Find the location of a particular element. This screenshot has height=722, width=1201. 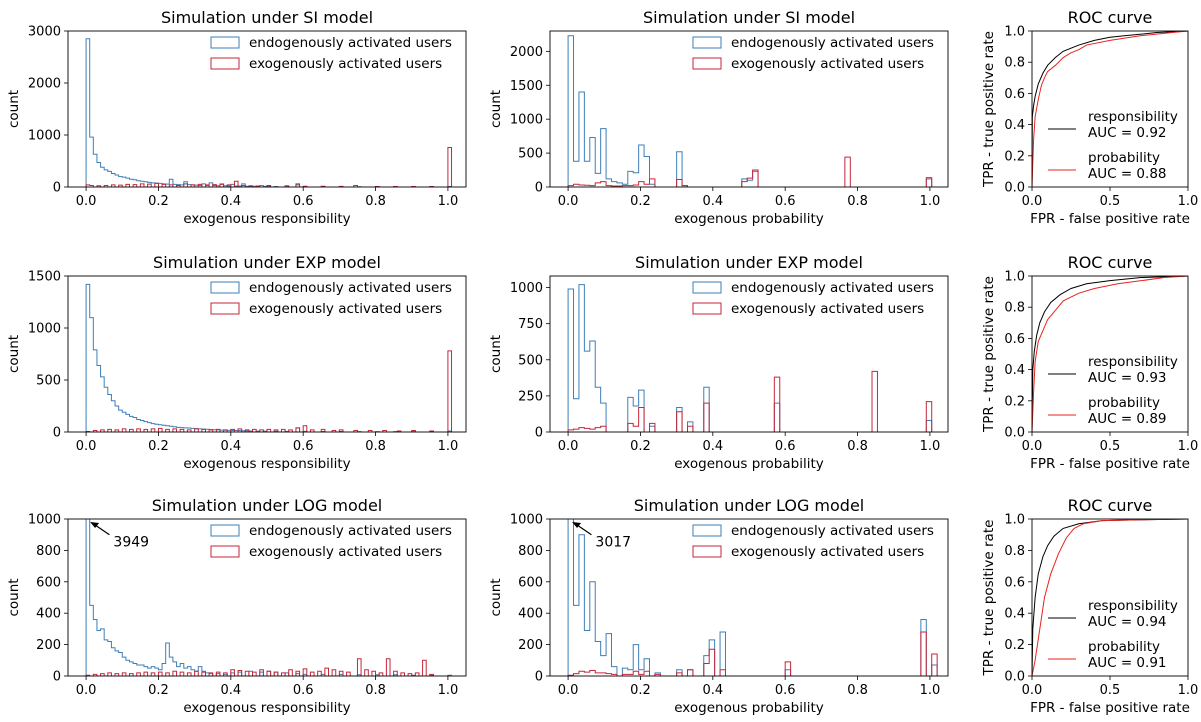

y-tick-label: 400 is located at coordinates (48, 614).